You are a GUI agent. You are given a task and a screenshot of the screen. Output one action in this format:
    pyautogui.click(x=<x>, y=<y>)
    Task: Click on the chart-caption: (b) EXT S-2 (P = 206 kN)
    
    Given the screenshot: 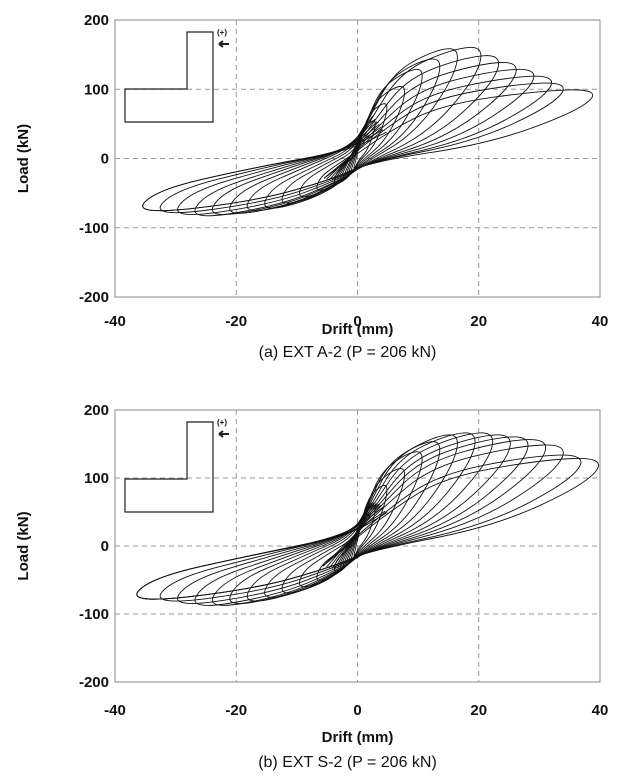 What is the action you would take?
    pyautogui.click(x=347, y=762)
    